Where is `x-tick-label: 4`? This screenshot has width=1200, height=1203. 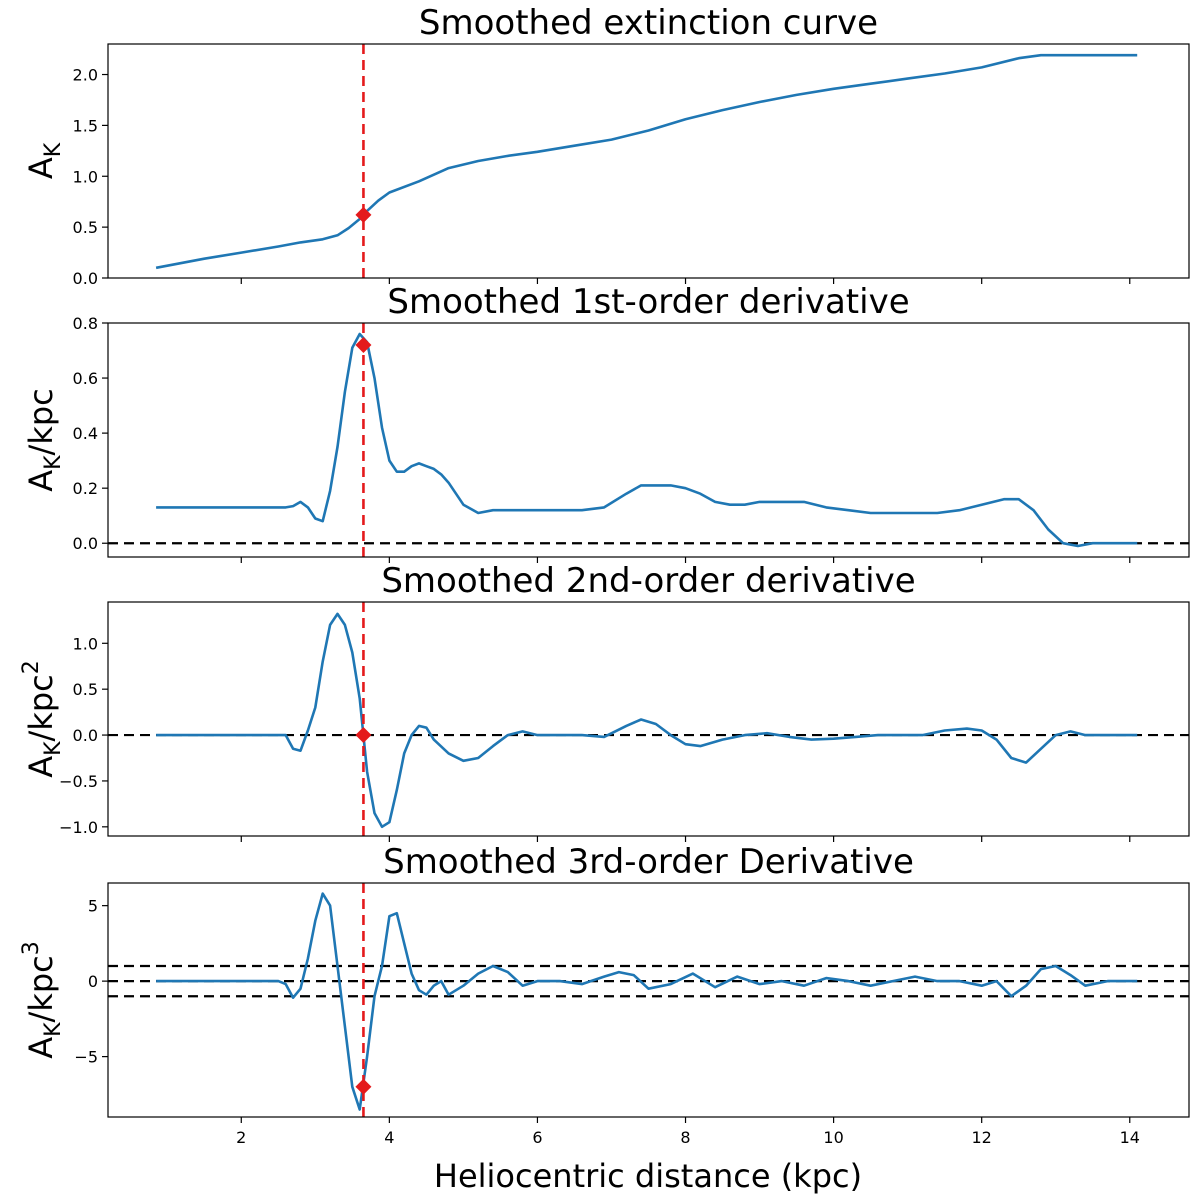
x-tick-label: 4 is located at coordinates (389, 1137).